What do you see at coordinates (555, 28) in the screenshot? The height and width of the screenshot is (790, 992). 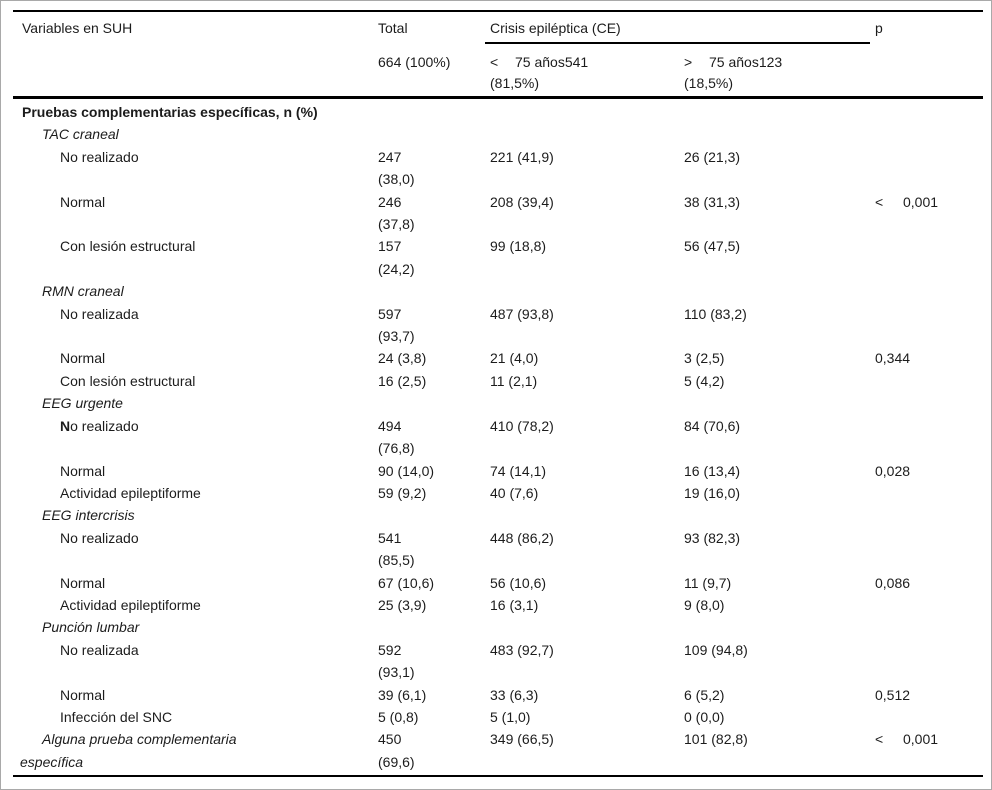 I see `column-group-header-crisis: Crisis epiléptica (CE)` at bounding box center [555, 28].